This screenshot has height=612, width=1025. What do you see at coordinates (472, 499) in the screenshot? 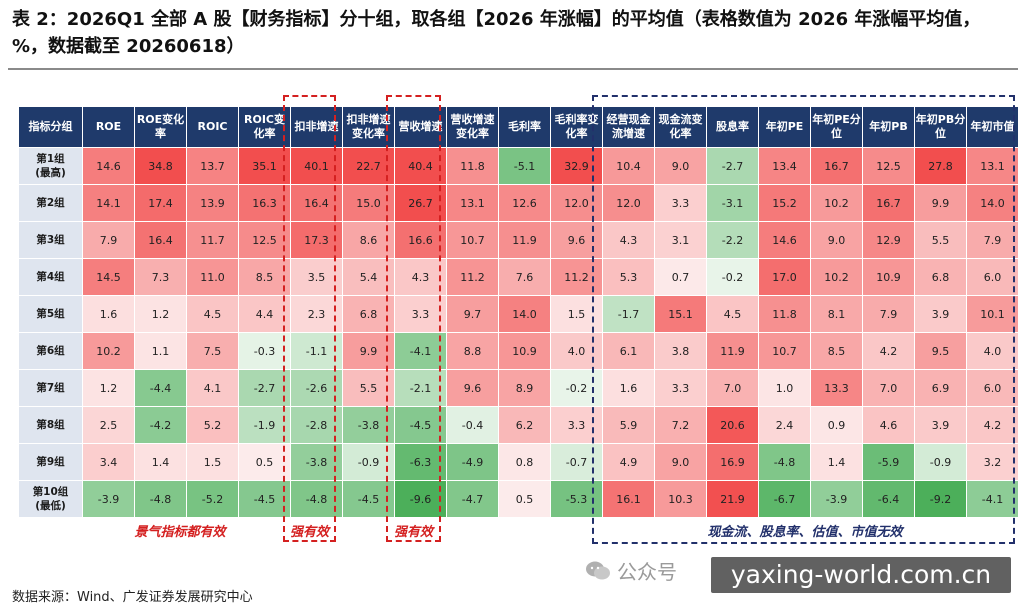
I see `value-cell: -4.7` at bounding box center [472, 499].